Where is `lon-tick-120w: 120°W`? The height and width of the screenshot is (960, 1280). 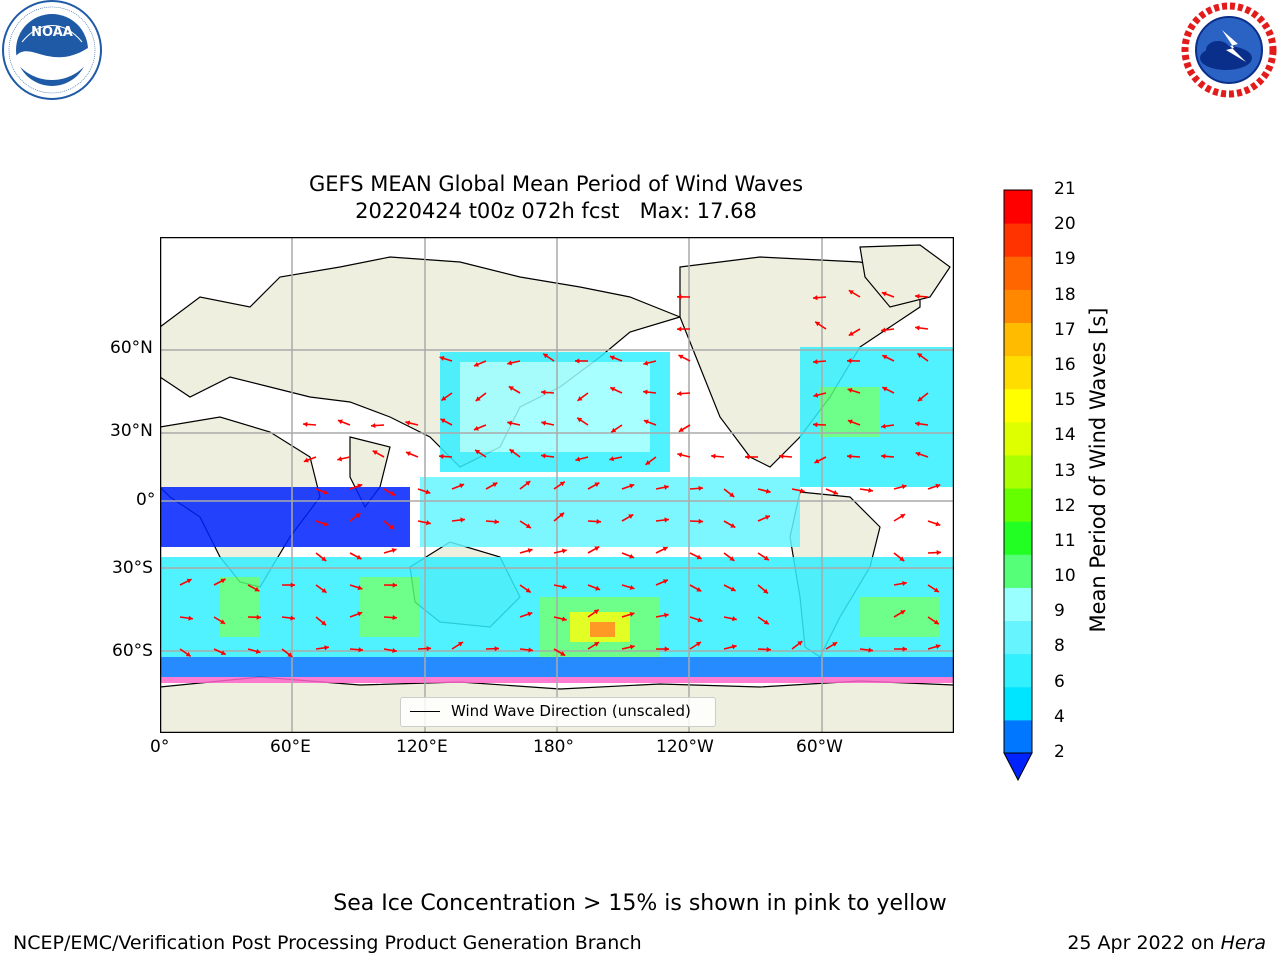
lon-tick-120w: 120°W is located at coordinates (685, 747).